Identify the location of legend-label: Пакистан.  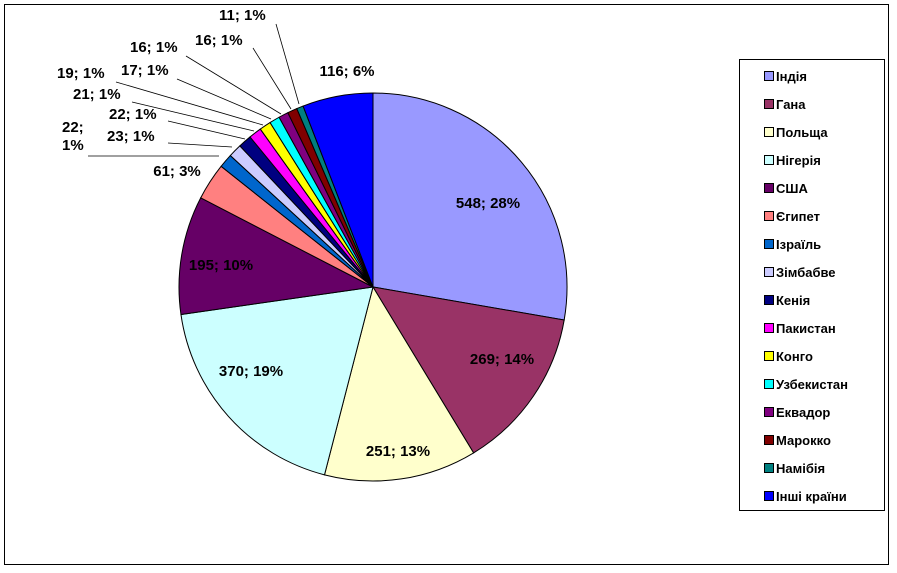
(806, 328).